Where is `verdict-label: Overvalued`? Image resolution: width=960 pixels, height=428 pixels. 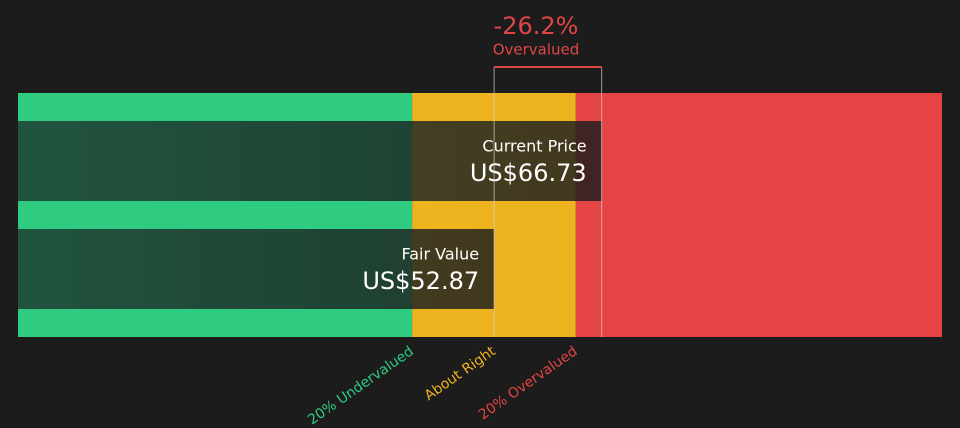
verdict-label: Overvalued is located at coordinates (536, 50).